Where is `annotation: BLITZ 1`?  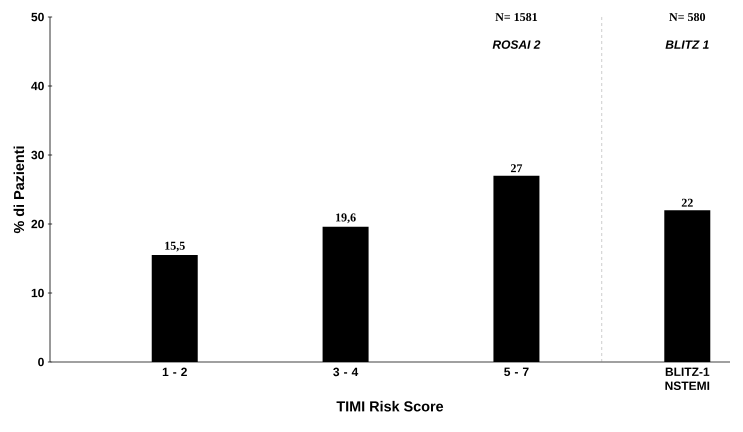
annotation: BLITZ 1 is located at coordinates (687, 44).